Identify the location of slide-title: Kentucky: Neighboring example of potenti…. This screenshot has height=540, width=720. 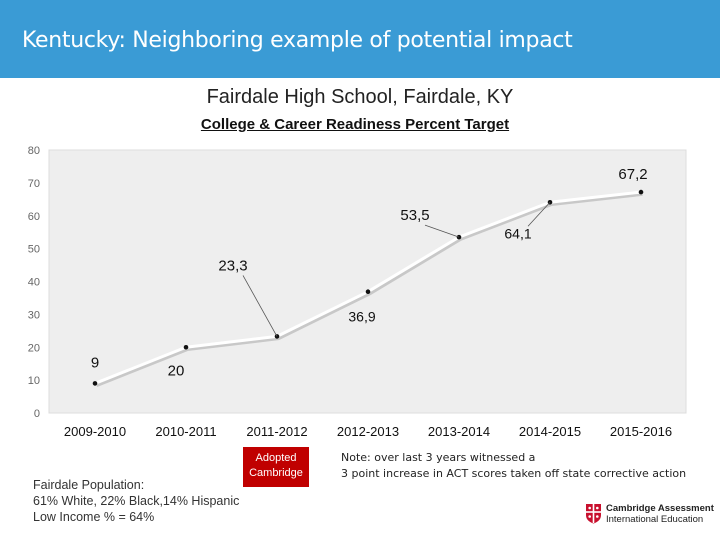
(297, 40).